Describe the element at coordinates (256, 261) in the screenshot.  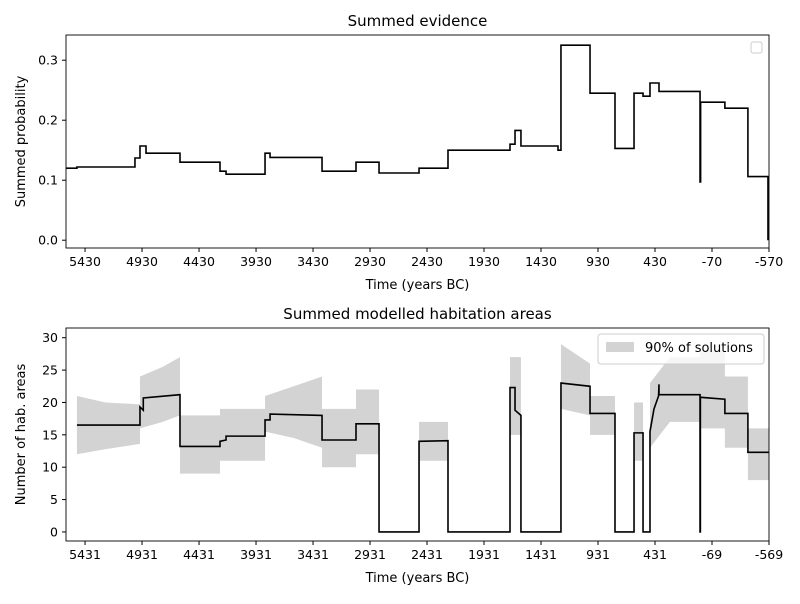
I see `x-tick-label: 3930` at that location.